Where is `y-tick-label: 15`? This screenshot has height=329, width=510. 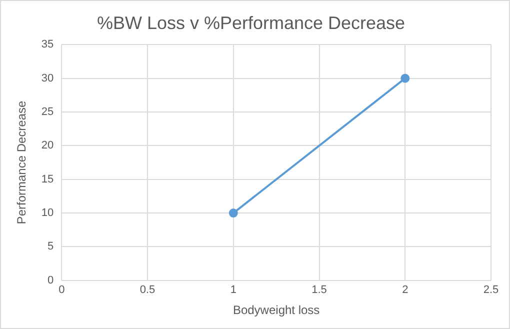
y-tick-label: 15 is located at coordinates (47, 179).